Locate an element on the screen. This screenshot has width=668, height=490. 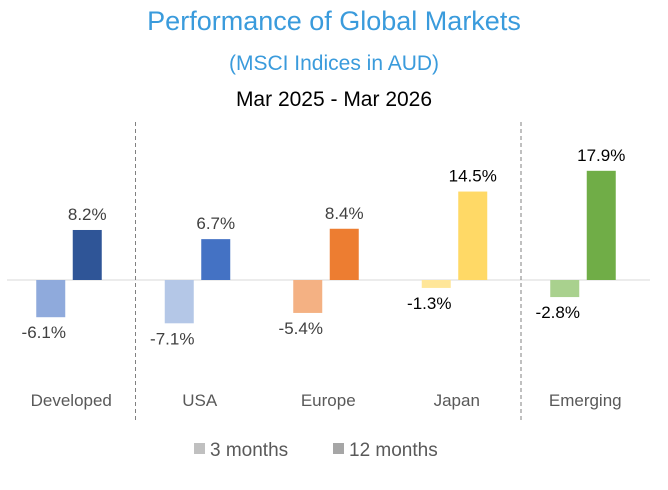
bar-japan-12m is located at coordinates (473, 235).